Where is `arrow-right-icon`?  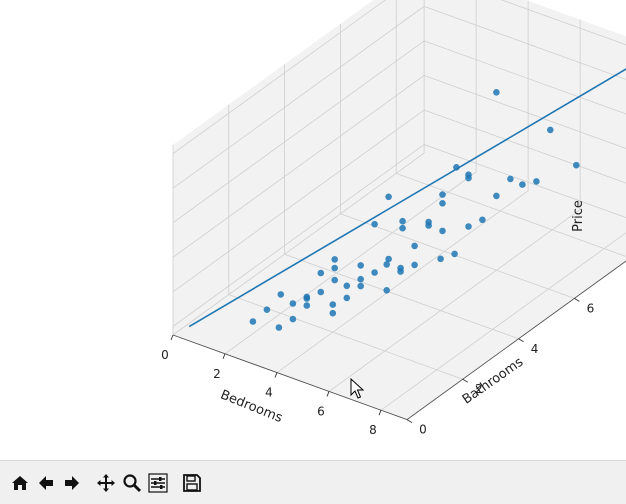 arrow-right-icon is located at coordinates (72, 482).